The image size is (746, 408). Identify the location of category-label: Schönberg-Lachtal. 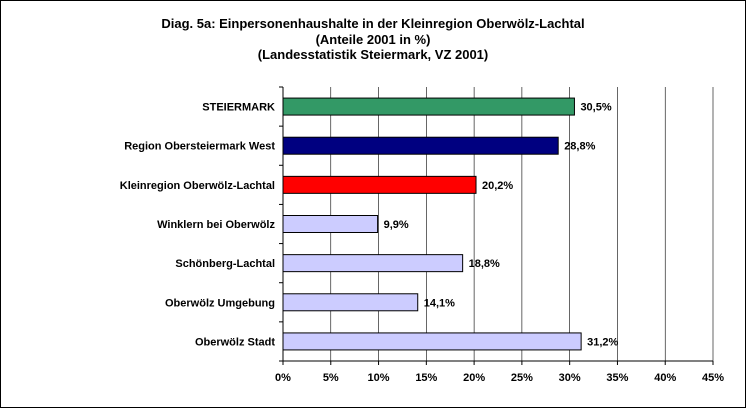
(225, 264).